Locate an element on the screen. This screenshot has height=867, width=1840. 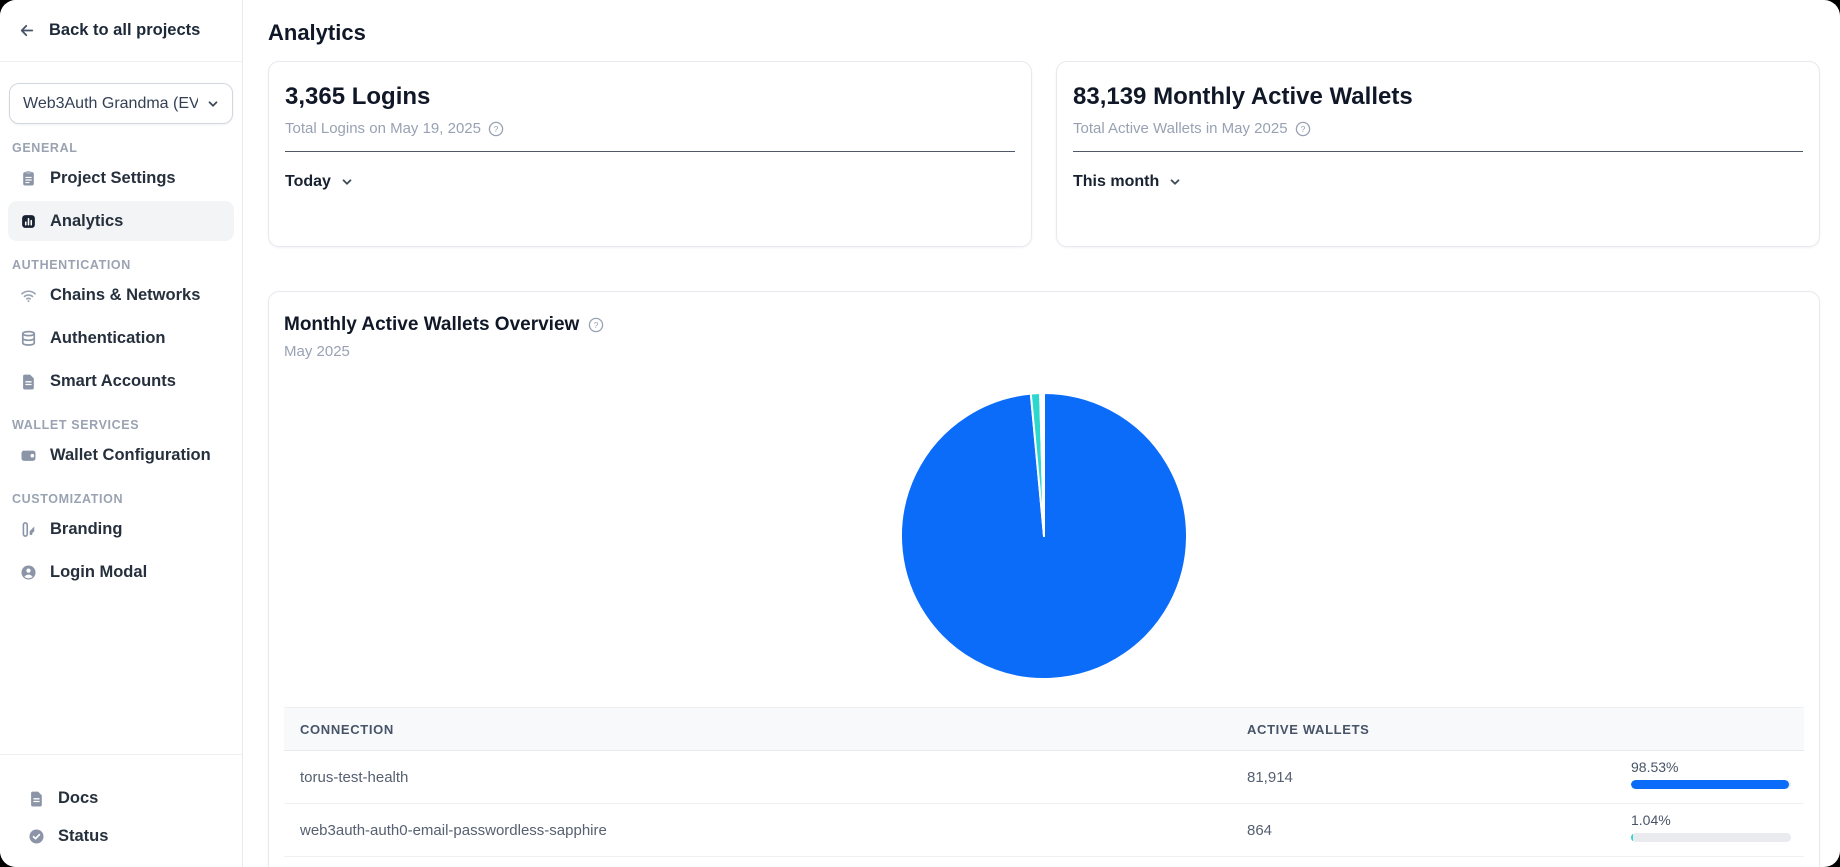
sidebar-item-wallet-configuration: Wallet Configuration is located at coordinates (121, 455).